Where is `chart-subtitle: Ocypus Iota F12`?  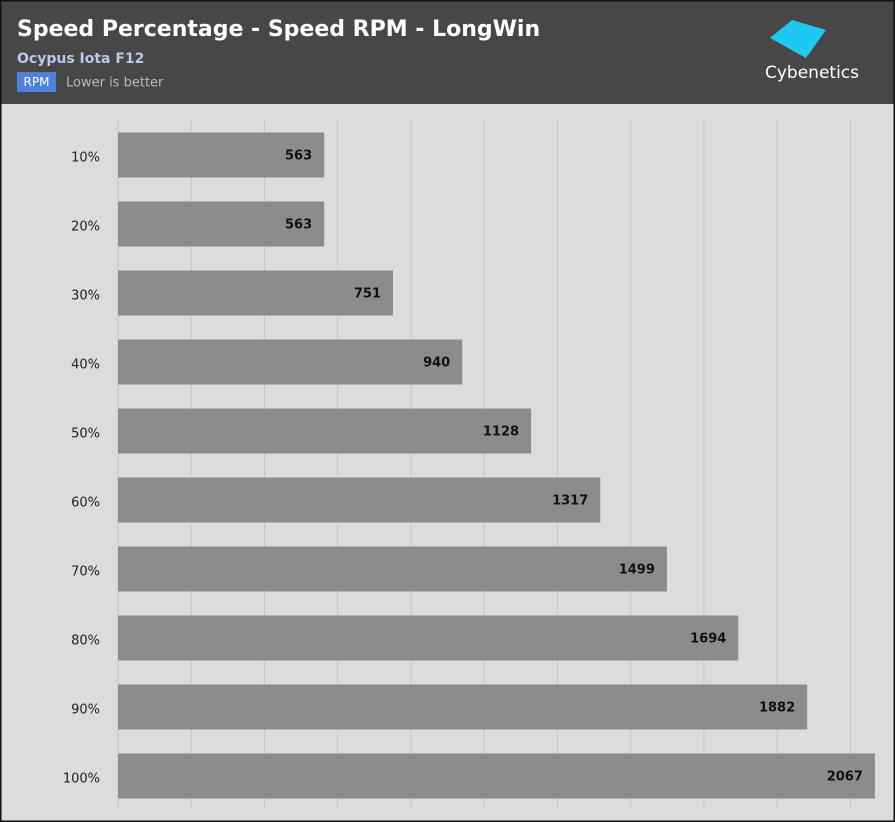
chart-subtitle: Ocypus Iota F12 is located at coordinates (80, 59).